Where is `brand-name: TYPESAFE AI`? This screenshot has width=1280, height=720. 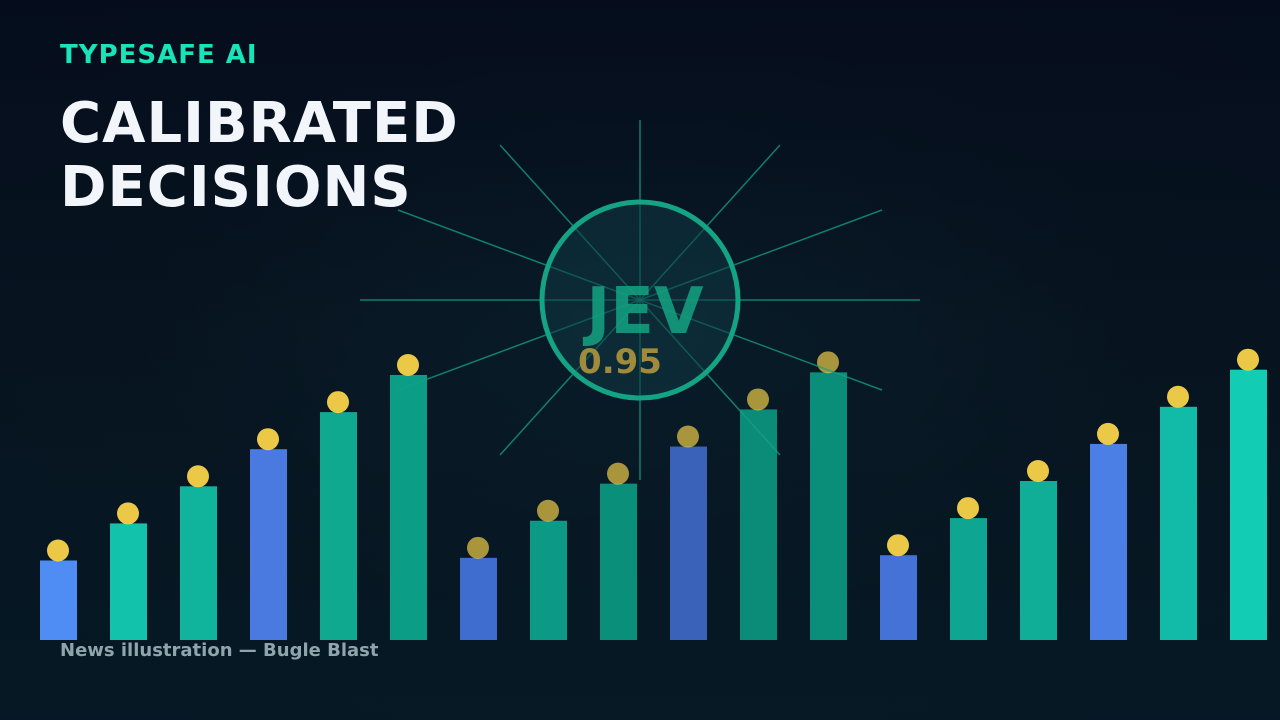
brand-name: TYPESAFE AI is located at coordinates (159, 55).